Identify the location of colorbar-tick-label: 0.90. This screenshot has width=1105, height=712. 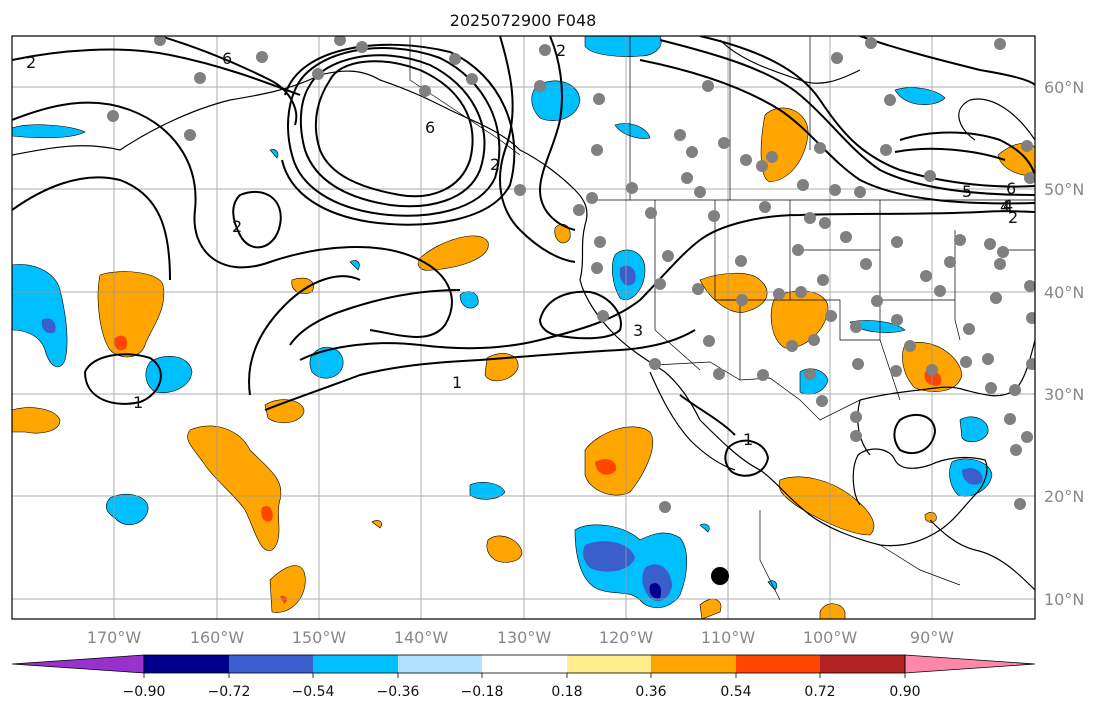
(904, 692).